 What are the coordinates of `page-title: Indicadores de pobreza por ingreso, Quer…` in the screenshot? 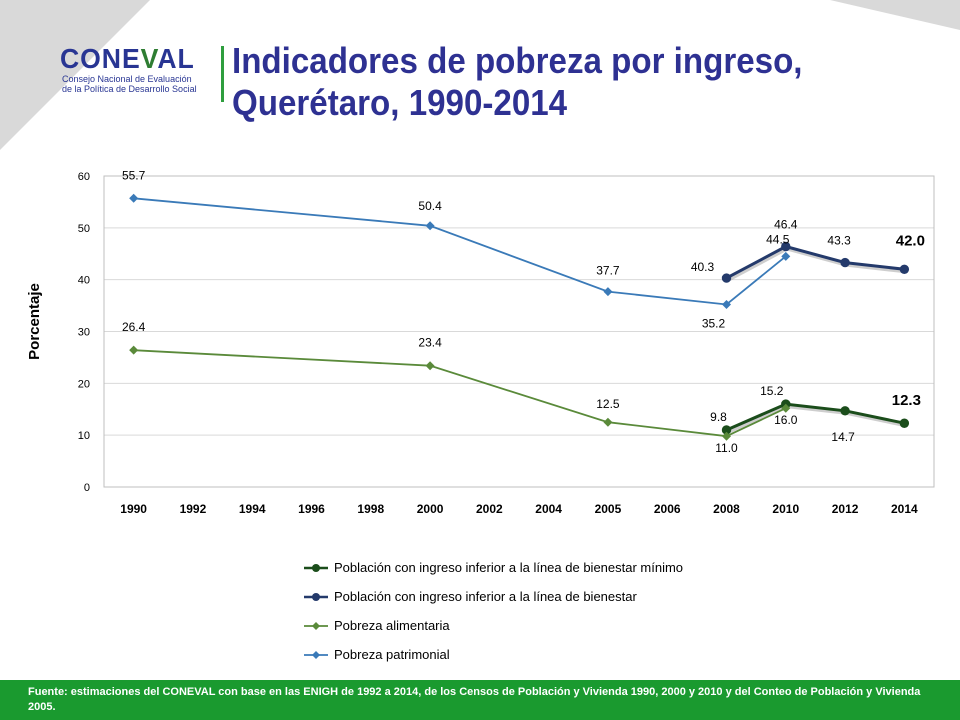 It's located at (554, 82).